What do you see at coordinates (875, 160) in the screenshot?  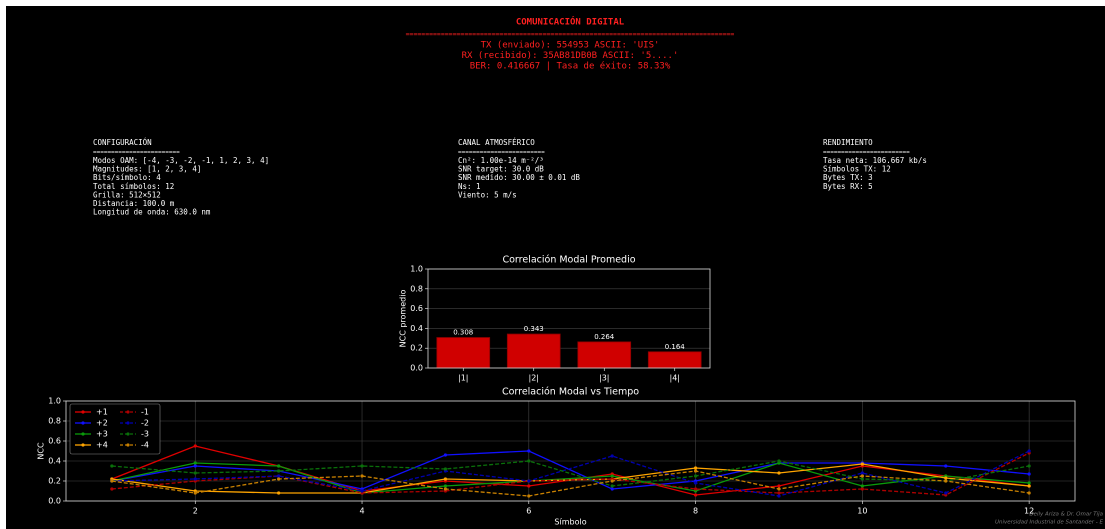 I see `panel-line: Tasa neta: 106.667 kb/s` at bounding box center [875, 160].